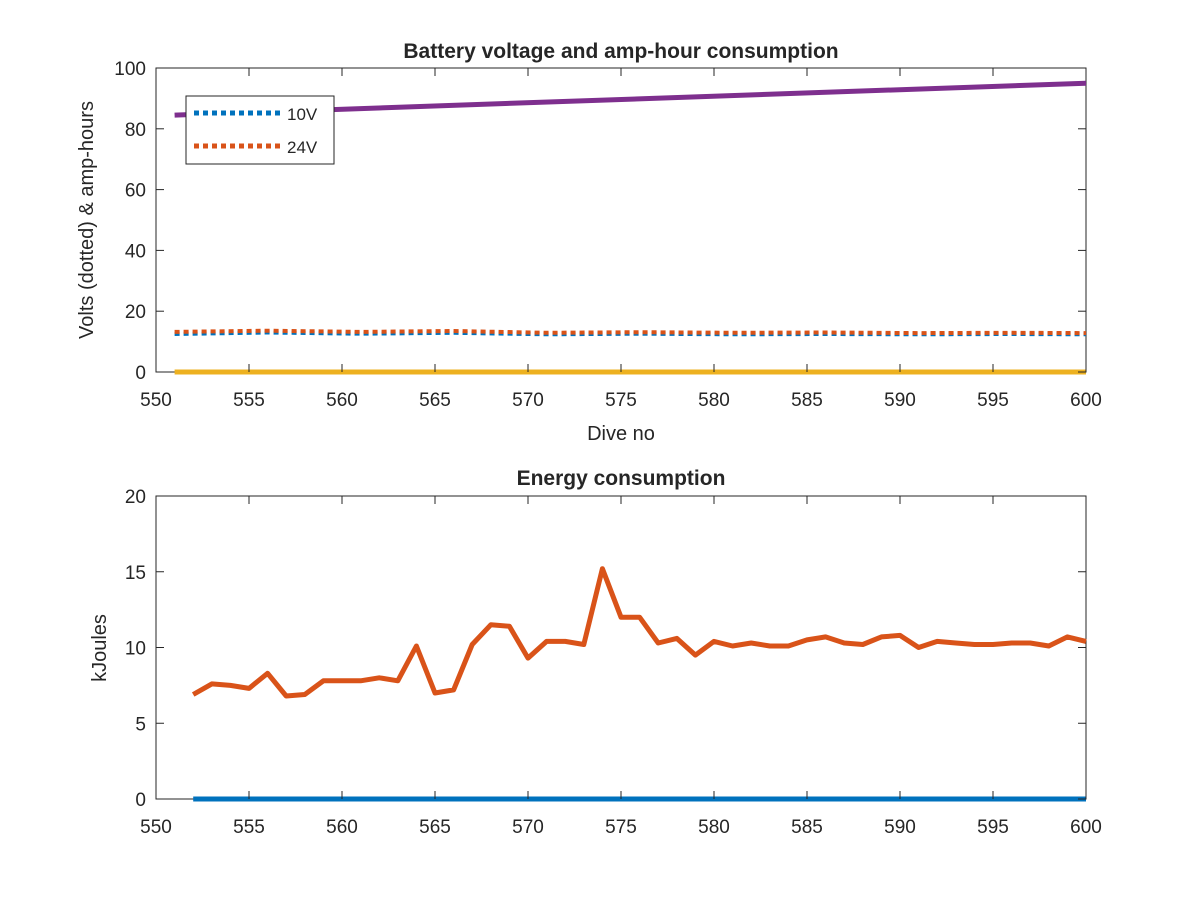  Describe the element at coordinates (630, 332) in the screenshot. I see `top-series-line-24v` at that location.